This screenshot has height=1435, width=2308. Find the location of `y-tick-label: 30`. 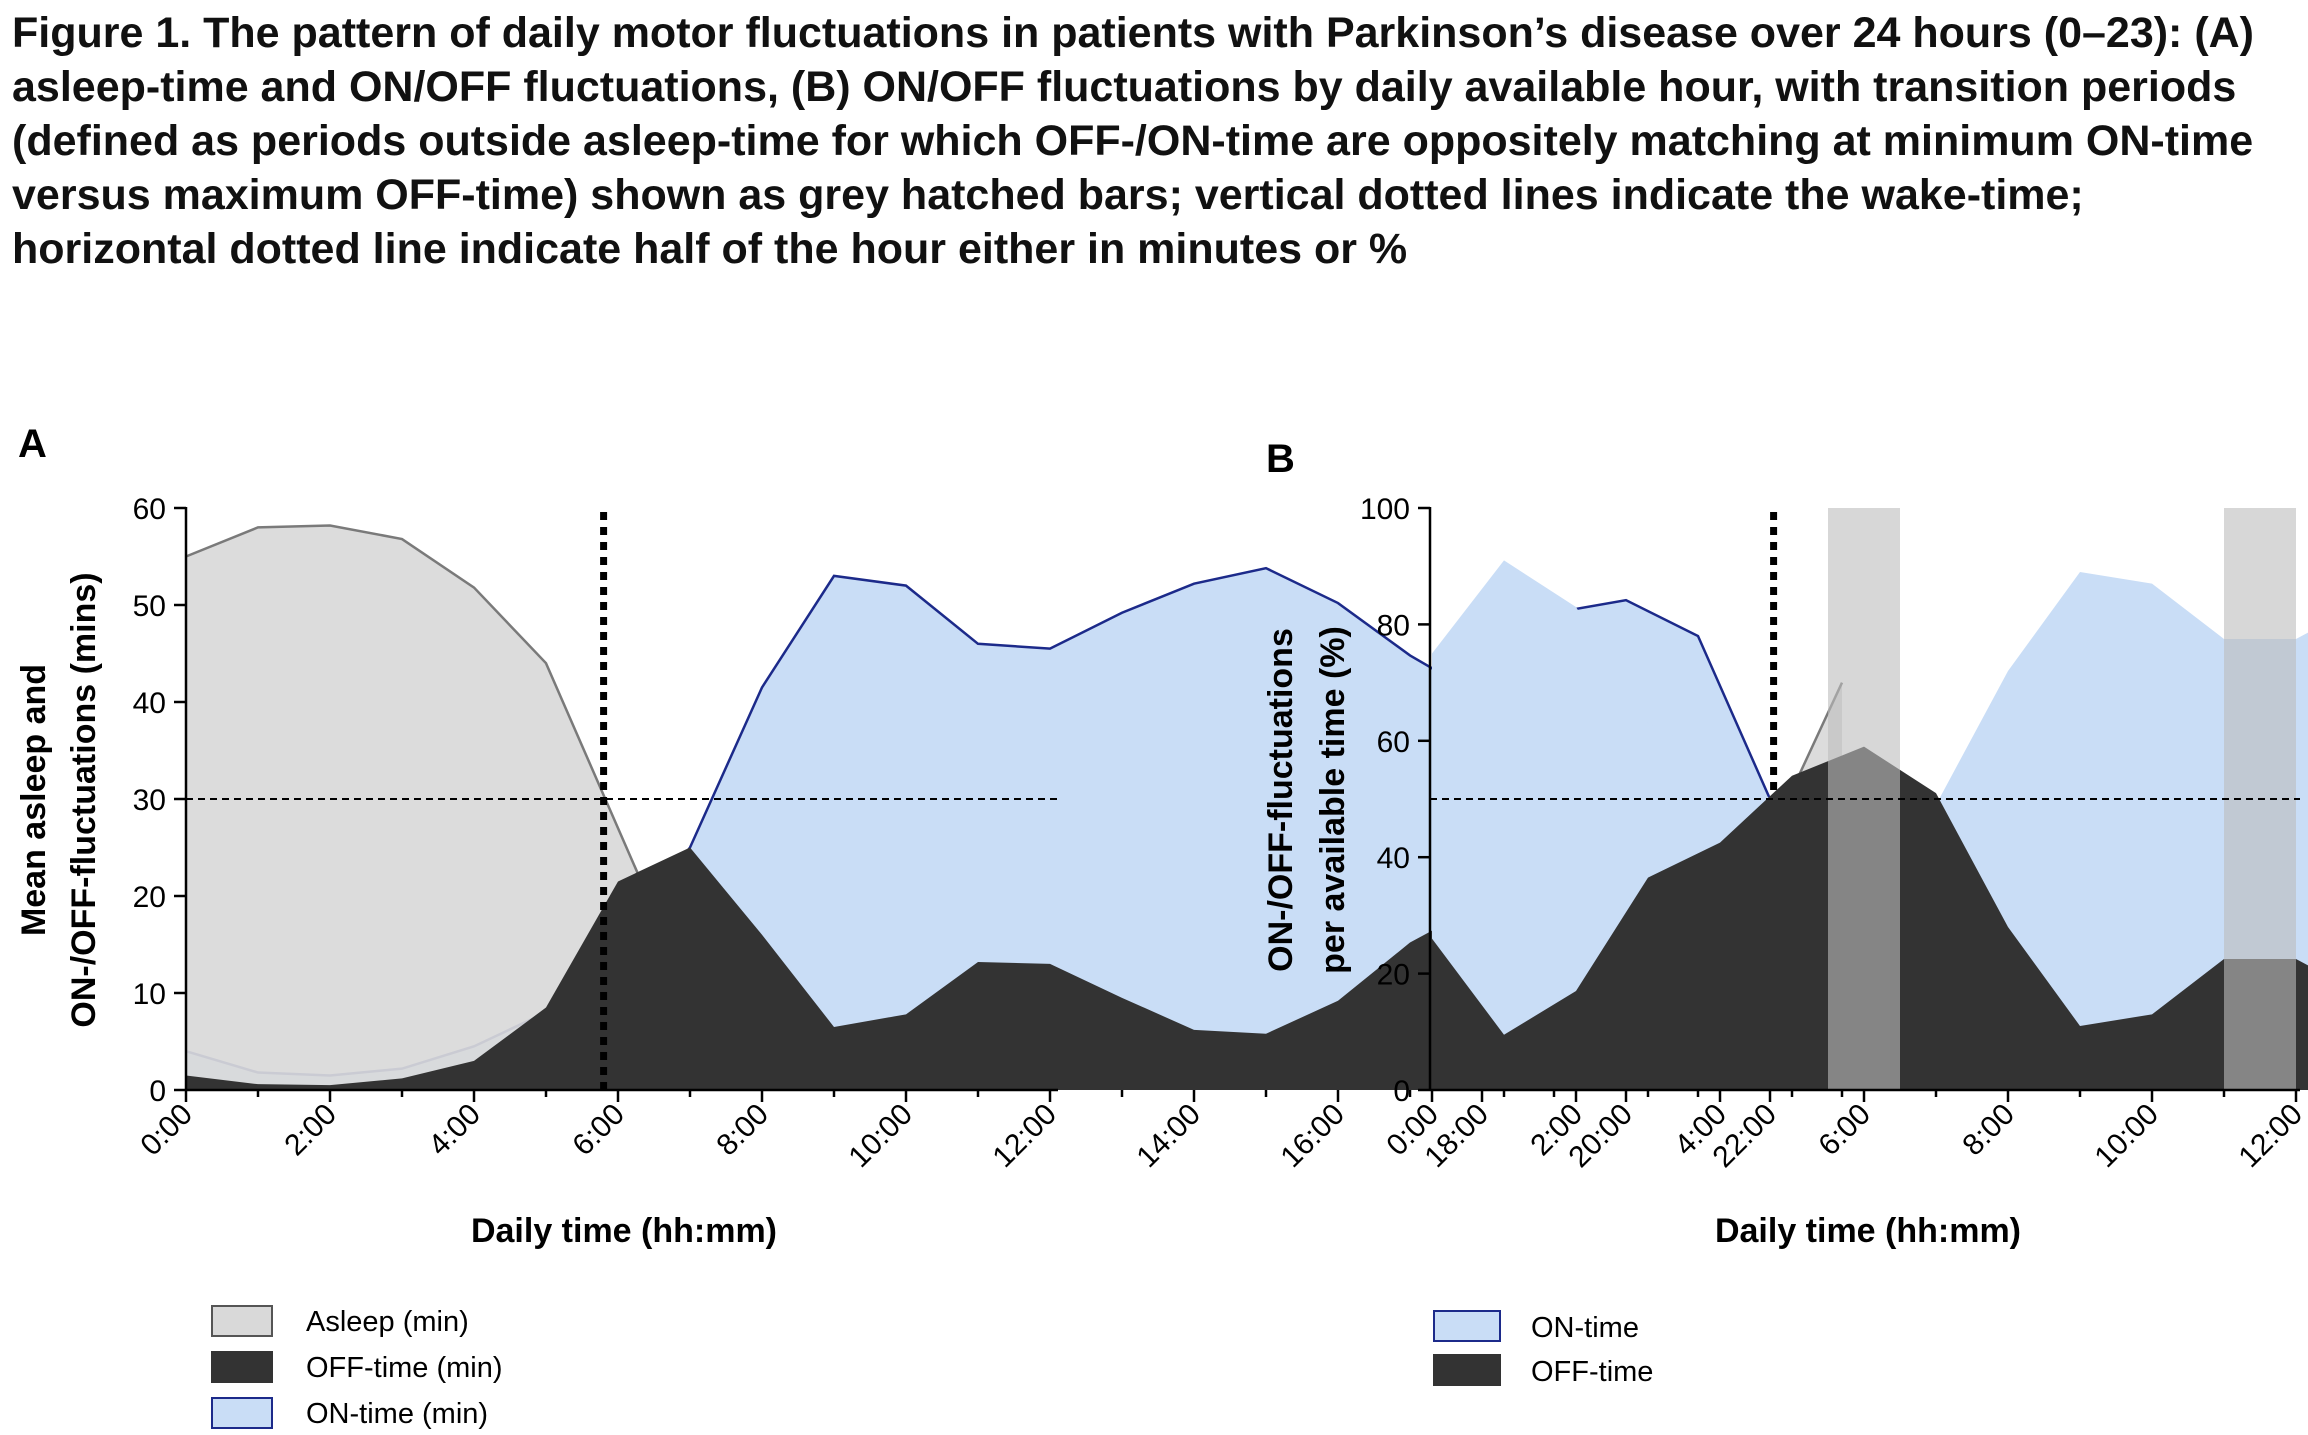

y-tick-label: 30 is located at coordinates (149, 800).